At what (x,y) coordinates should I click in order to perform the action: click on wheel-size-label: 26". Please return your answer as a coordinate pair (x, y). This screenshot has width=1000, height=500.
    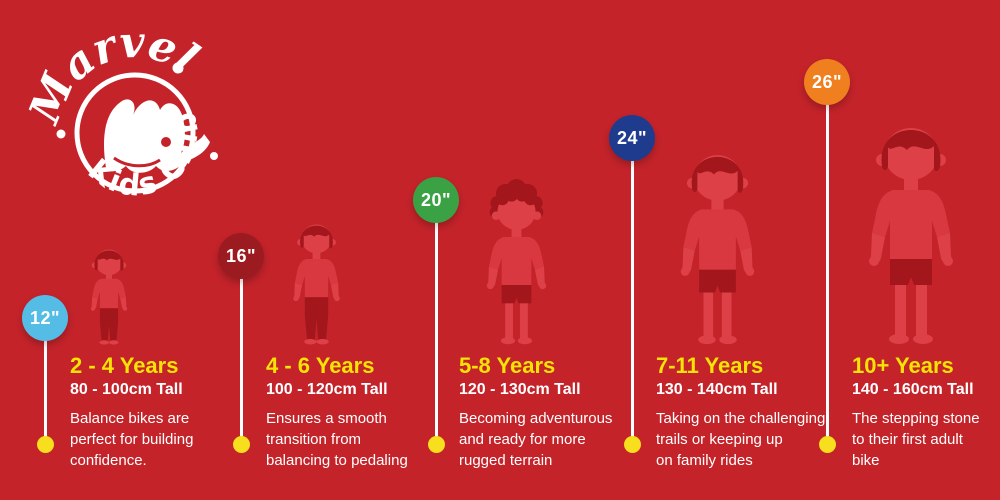
    Looking at the image, I should click on (827, 81).